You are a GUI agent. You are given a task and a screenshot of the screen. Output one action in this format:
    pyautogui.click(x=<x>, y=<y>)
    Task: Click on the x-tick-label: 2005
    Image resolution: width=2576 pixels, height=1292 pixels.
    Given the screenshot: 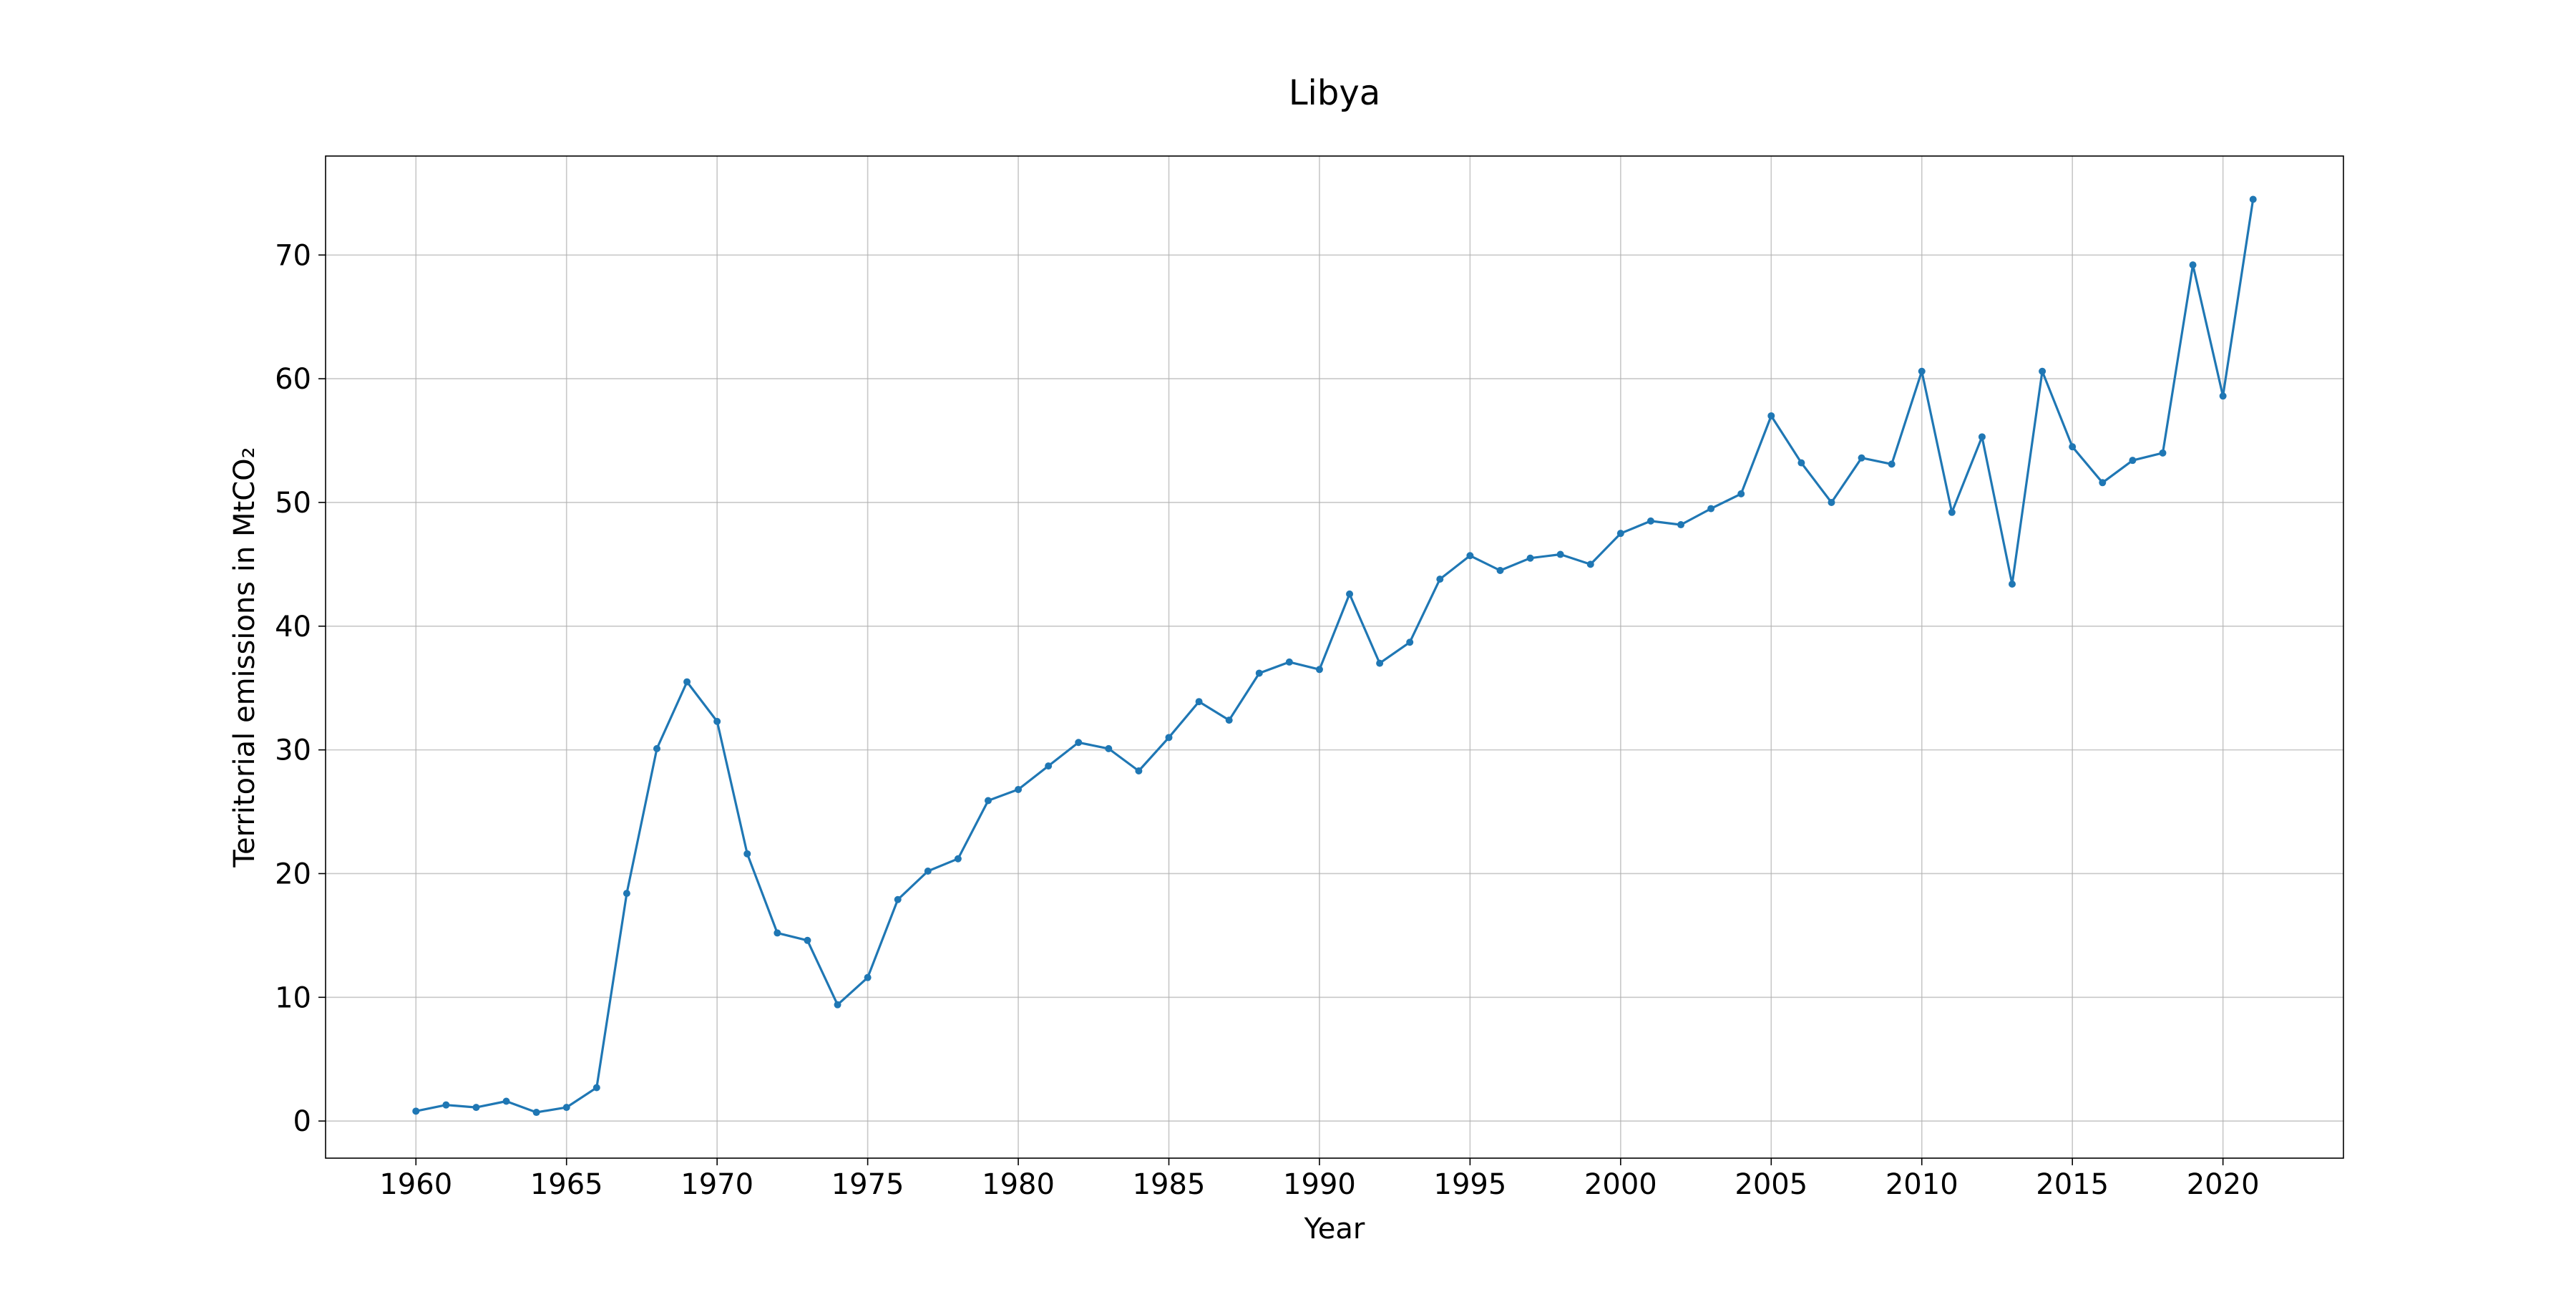 What is the action you would take?
    pyautogui.click(x=1771, y=1184)
    